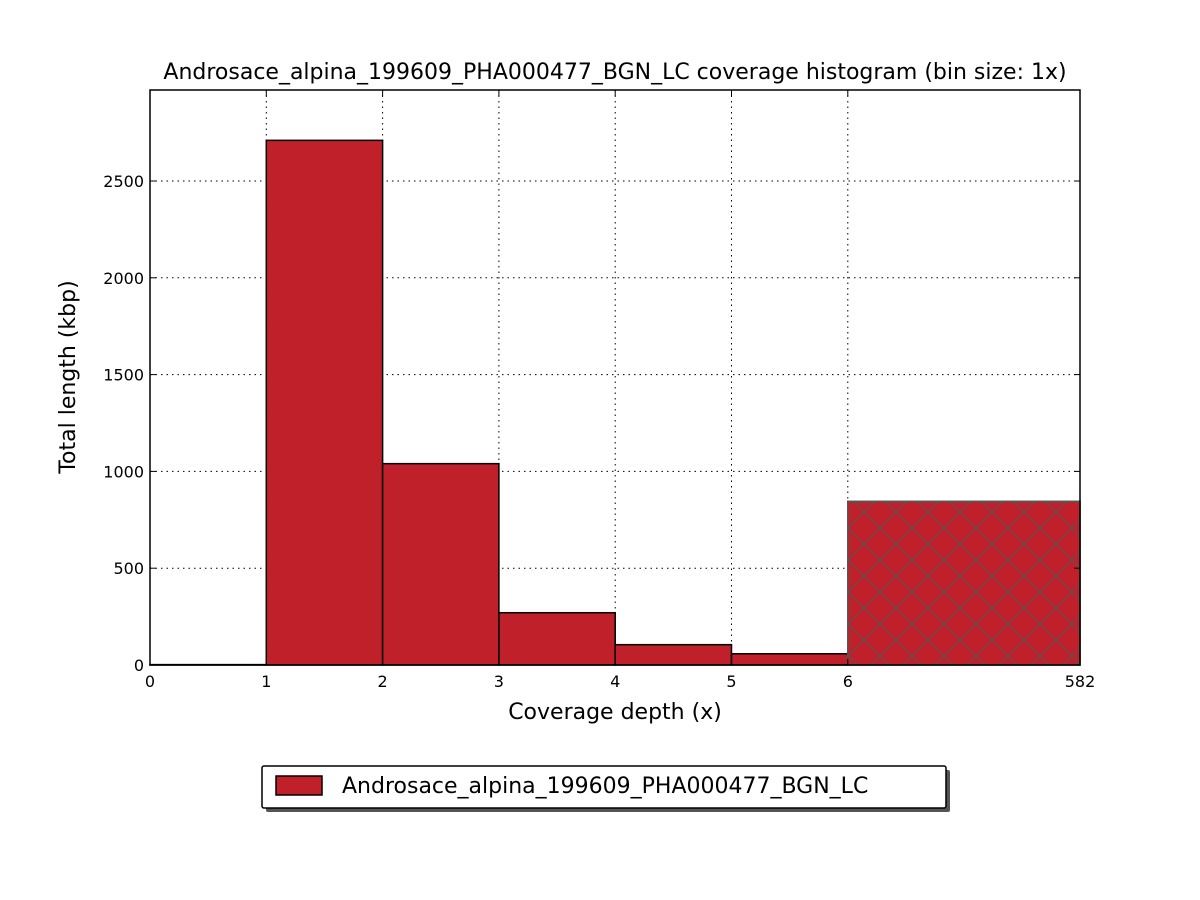 The height and width of the screenshot is (900, 1200). I want to click on x-tick-label: 4, so click(615, 681).